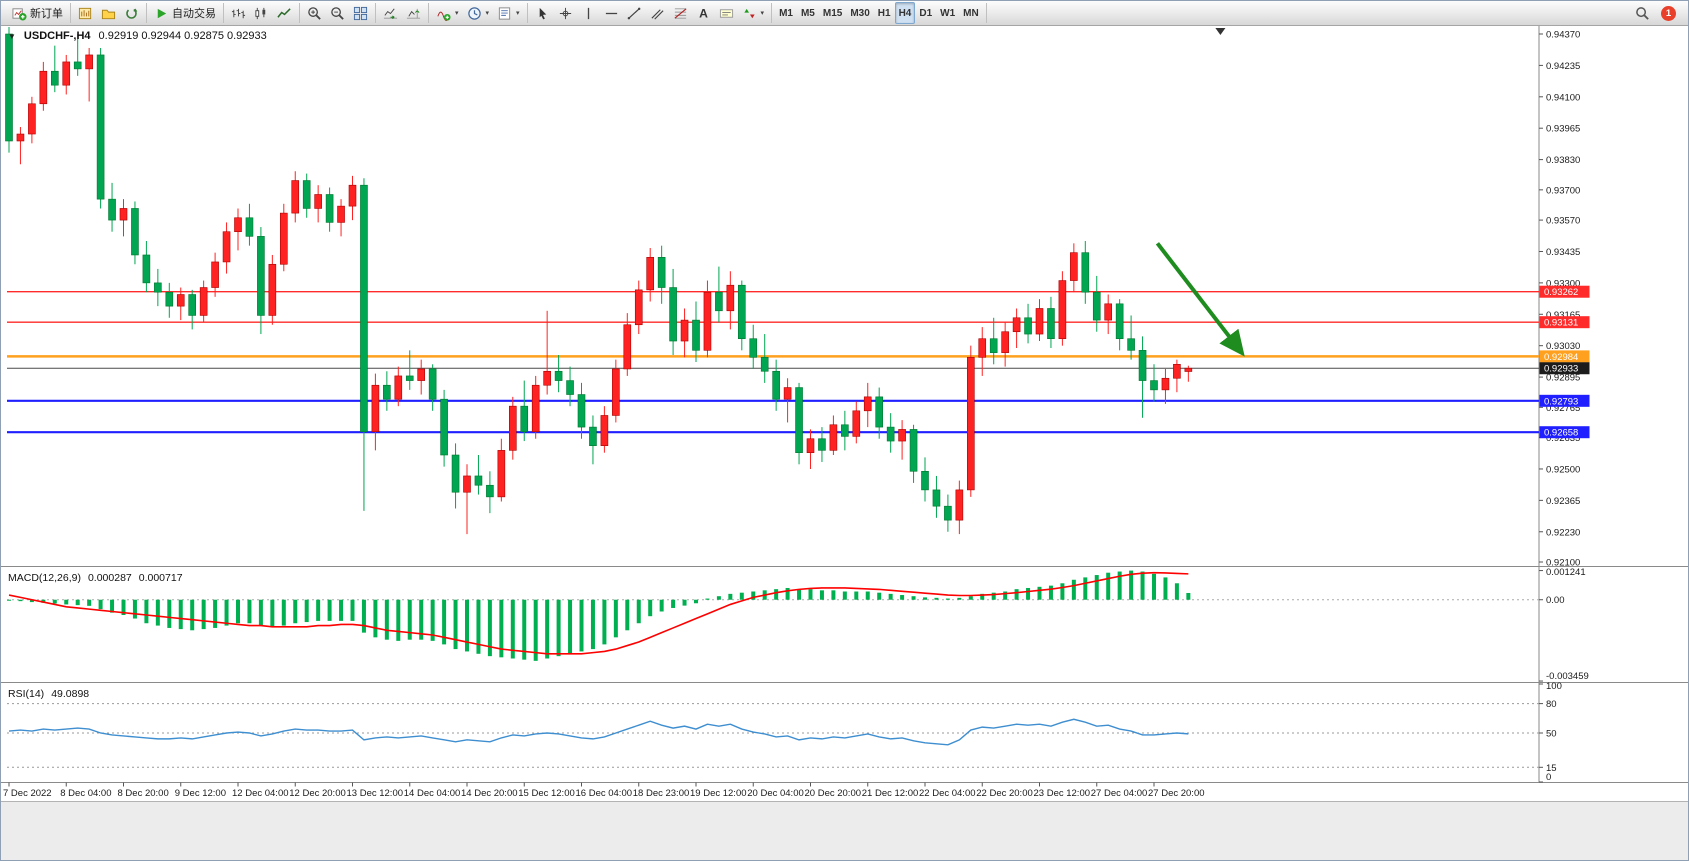 The image size is (1689, 861). Describe the element at coordinates (1564, 432) in the screenshot. I see `price-tag: 0.92658` at that location.